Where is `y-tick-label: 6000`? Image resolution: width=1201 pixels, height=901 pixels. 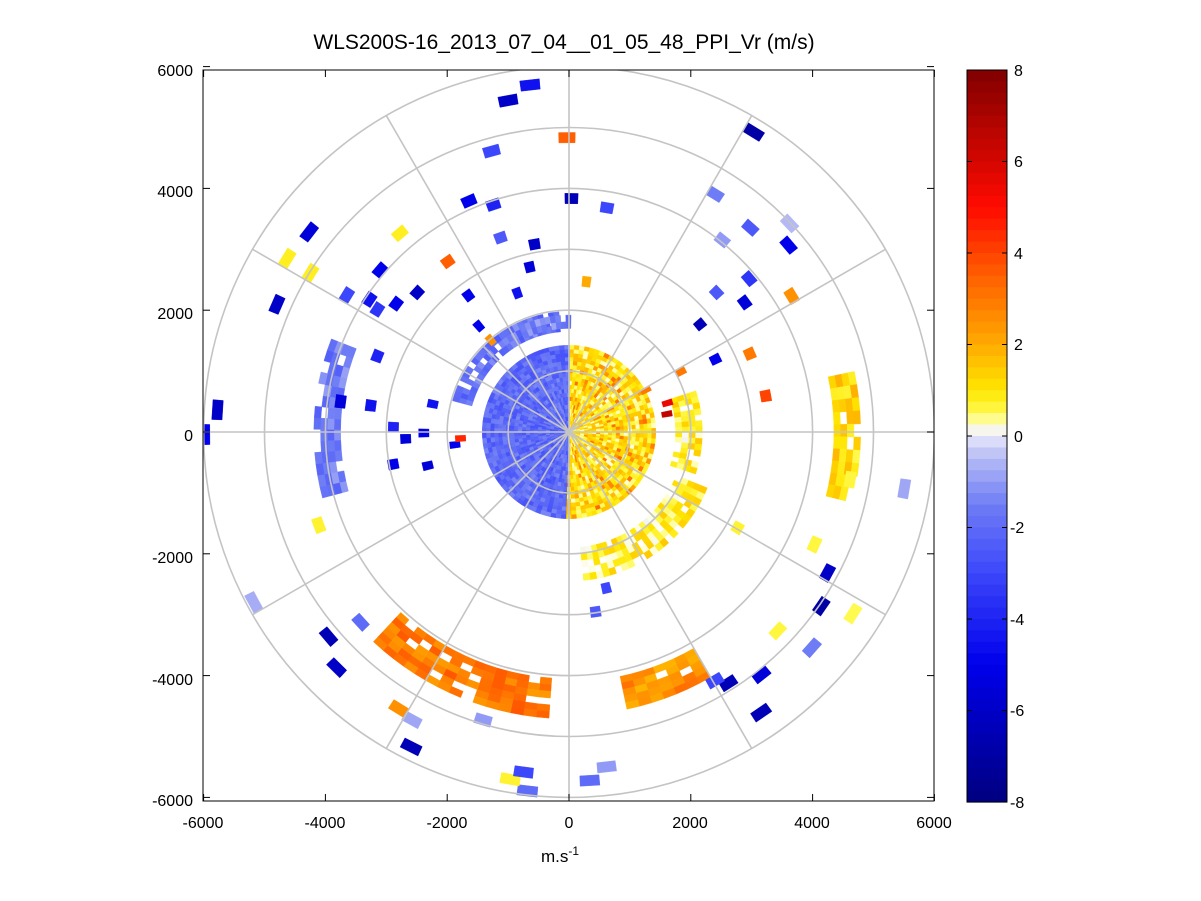 y-tick-label: 6000 is located at coordinates (175, 71).